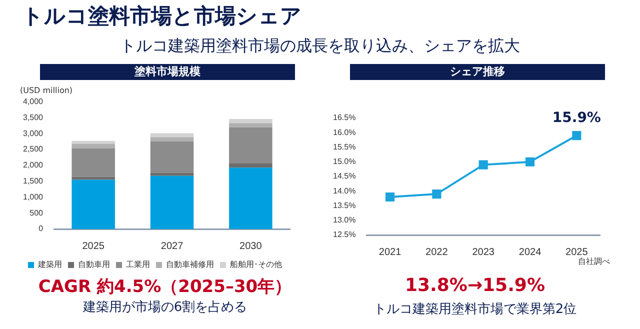 The image size is (640, 329). I want to click on text: トルコ建築用塗料市場の成長を取り込み、シェアを拡大, so click(320, 46).